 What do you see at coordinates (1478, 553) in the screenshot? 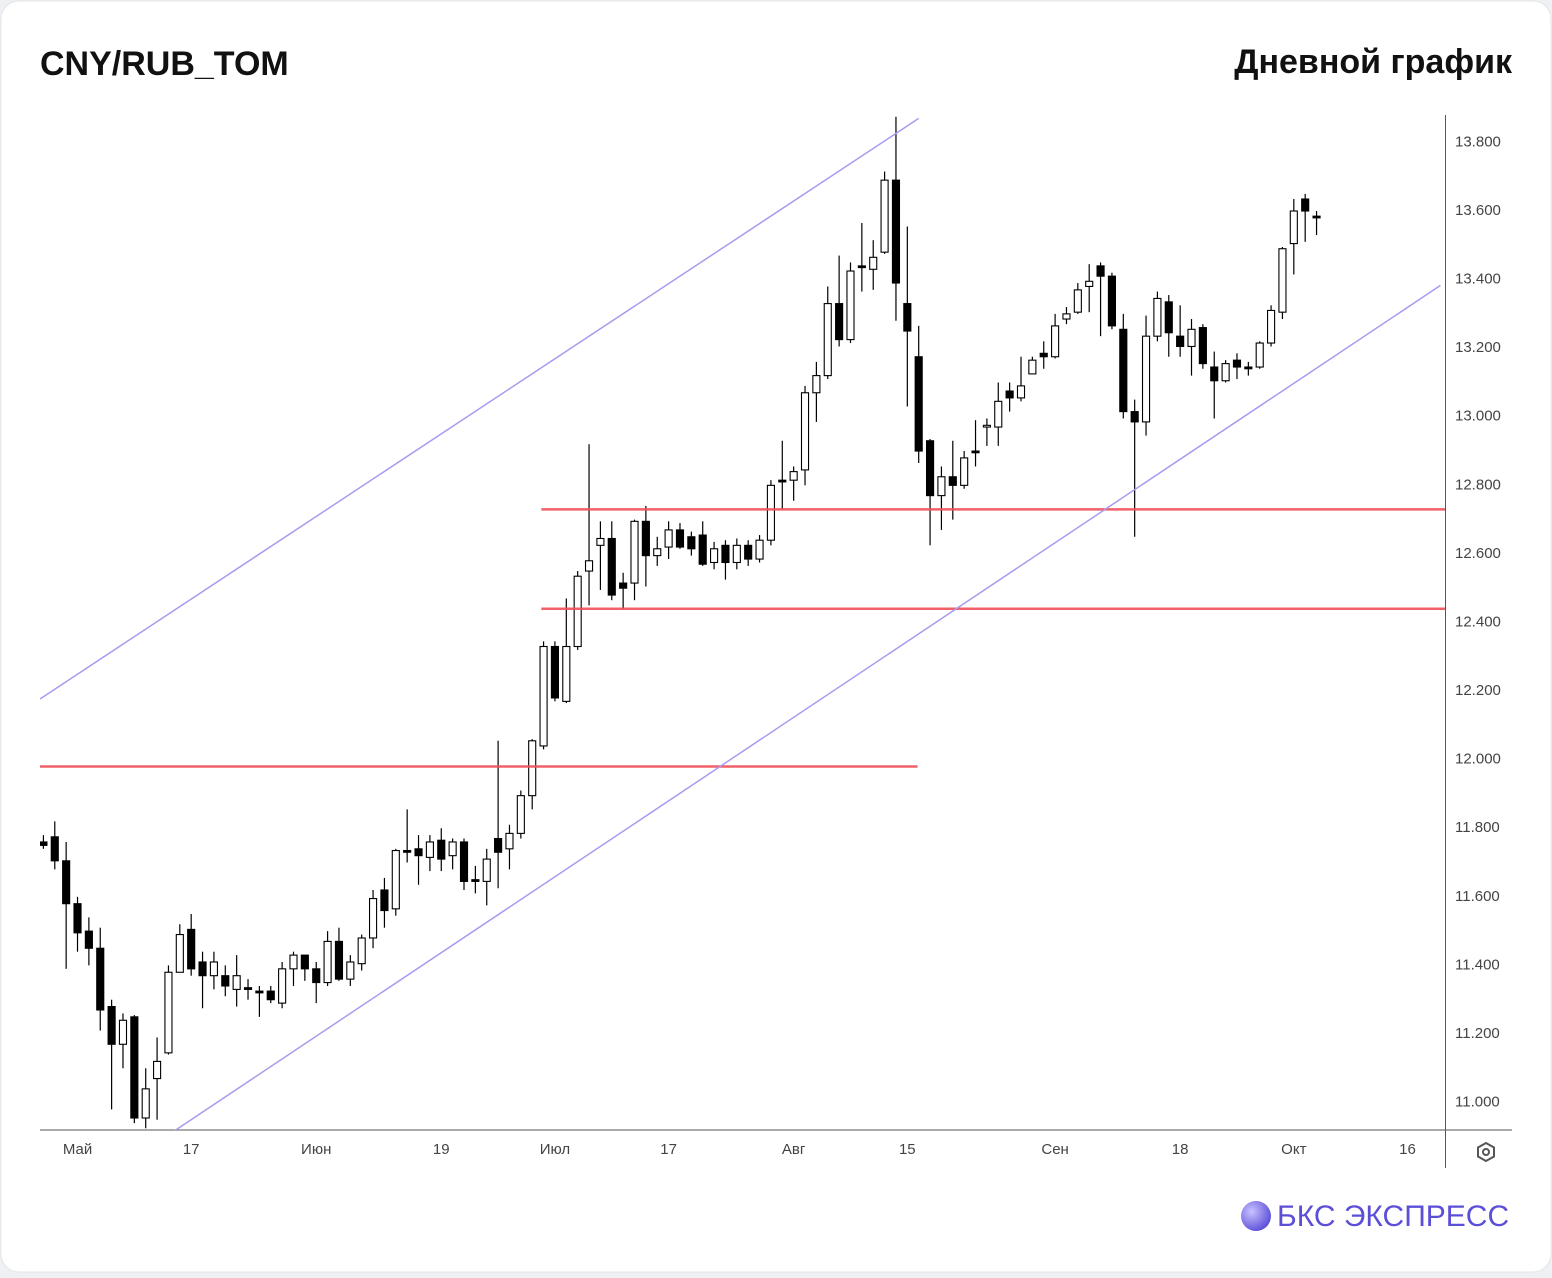
I see `y-tick-label: 12.600` at bounding box center [1478, 553].